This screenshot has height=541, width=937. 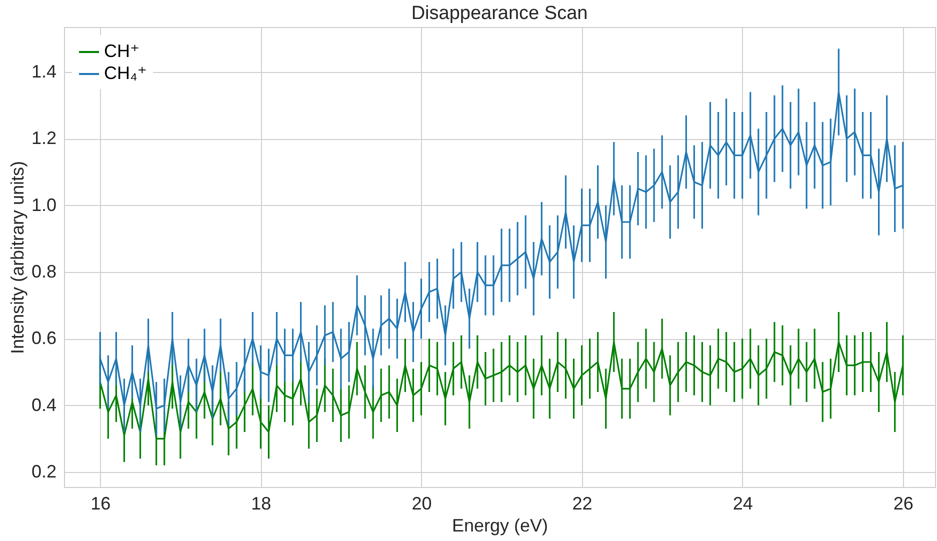 What do you see at coordinates (43, 204) in the screenshot?
I see `y-tick-label: 1.0` at bounding box center [43, 204].